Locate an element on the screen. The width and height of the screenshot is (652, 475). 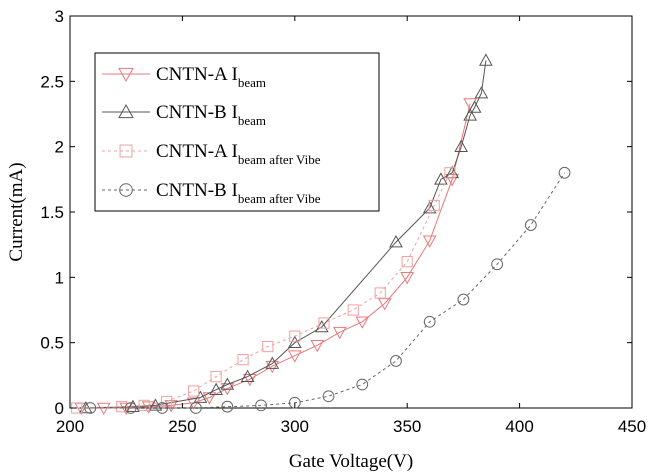
y-tick-label: 0 is located at coordinates (59, 408).